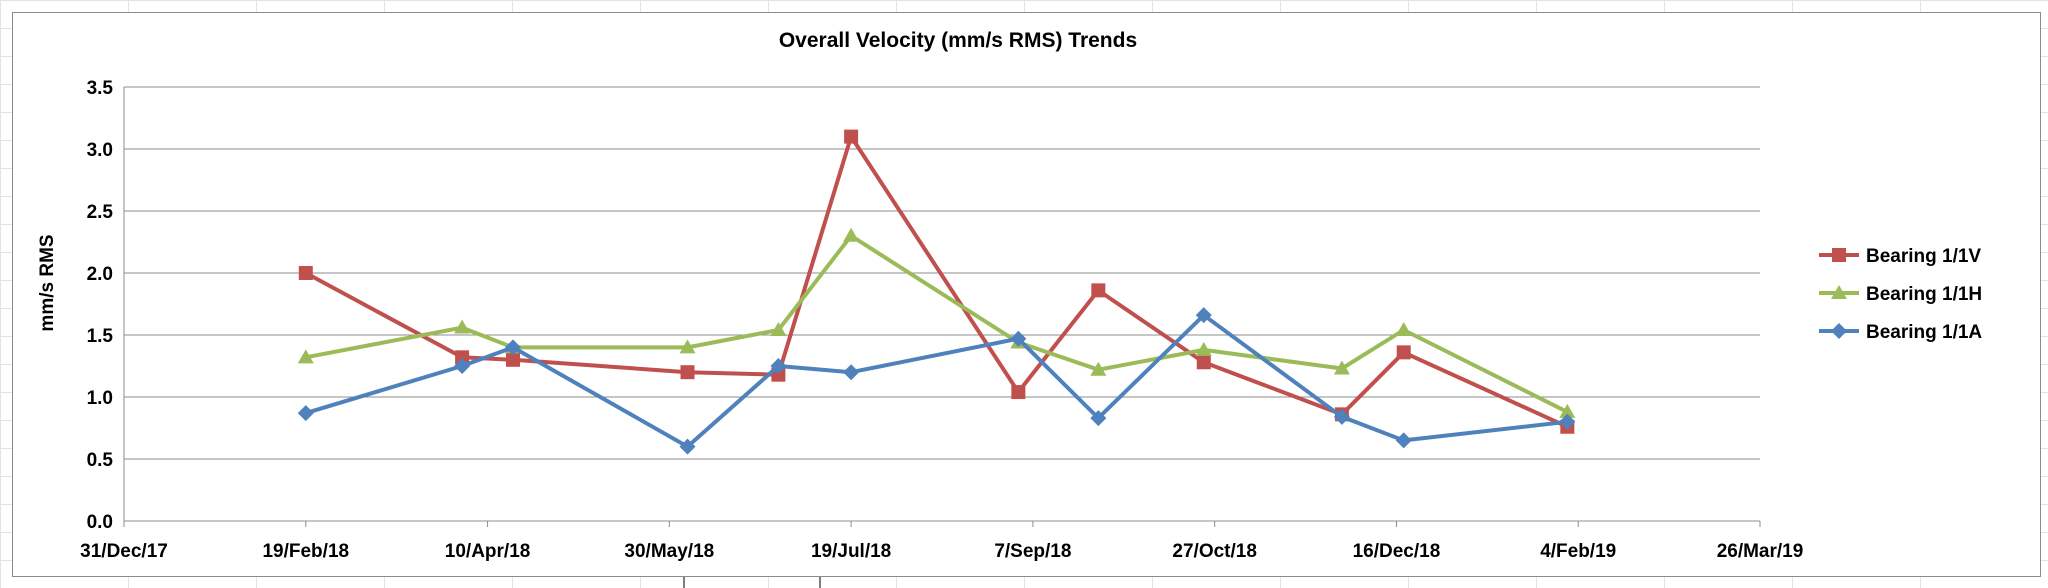 The image size is (2048, 588). What do you see at coordinates (488, 551) in the screenshot?
I see `x-tick-label: 10/Apr/18` at bounding box center [488, 551].